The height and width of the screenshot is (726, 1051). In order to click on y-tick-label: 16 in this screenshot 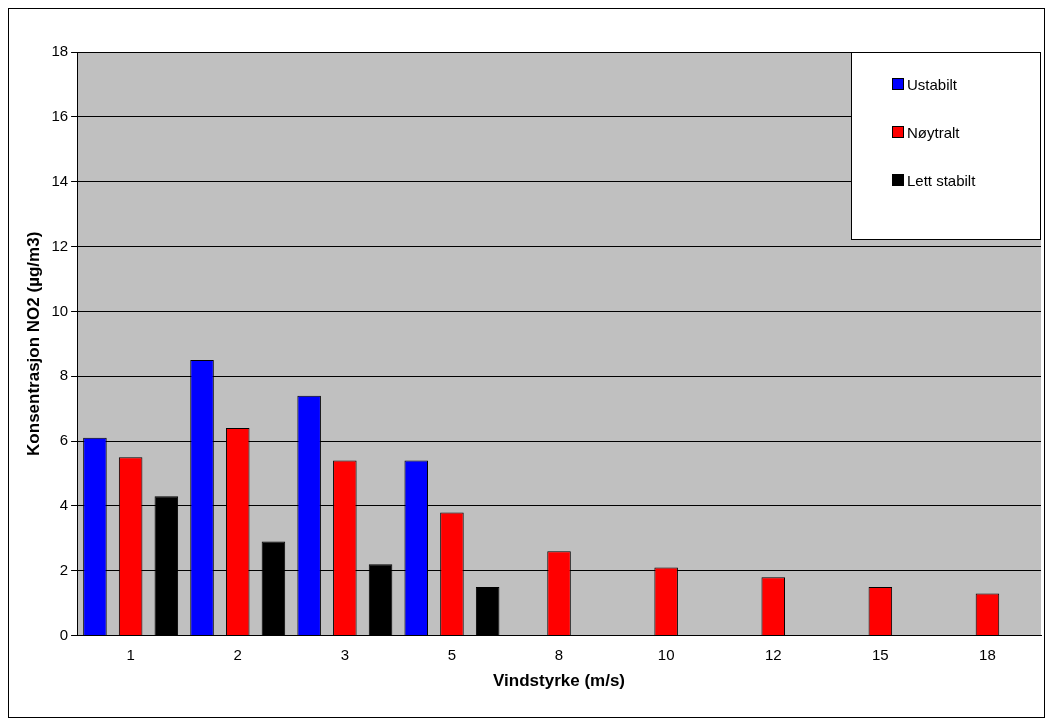, I will do `click(60, 115)`.